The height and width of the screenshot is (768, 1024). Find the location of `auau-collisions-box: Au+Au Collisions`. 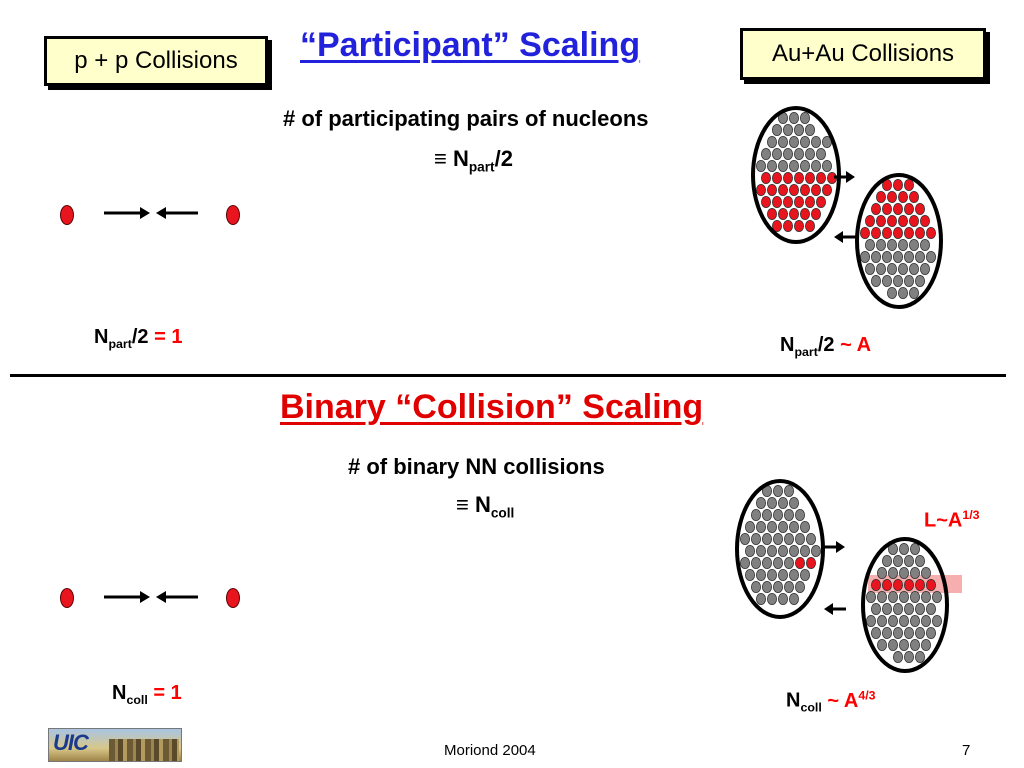

auau-collisions-box: Au+Au Collisions is located at coordinates (863, 54).